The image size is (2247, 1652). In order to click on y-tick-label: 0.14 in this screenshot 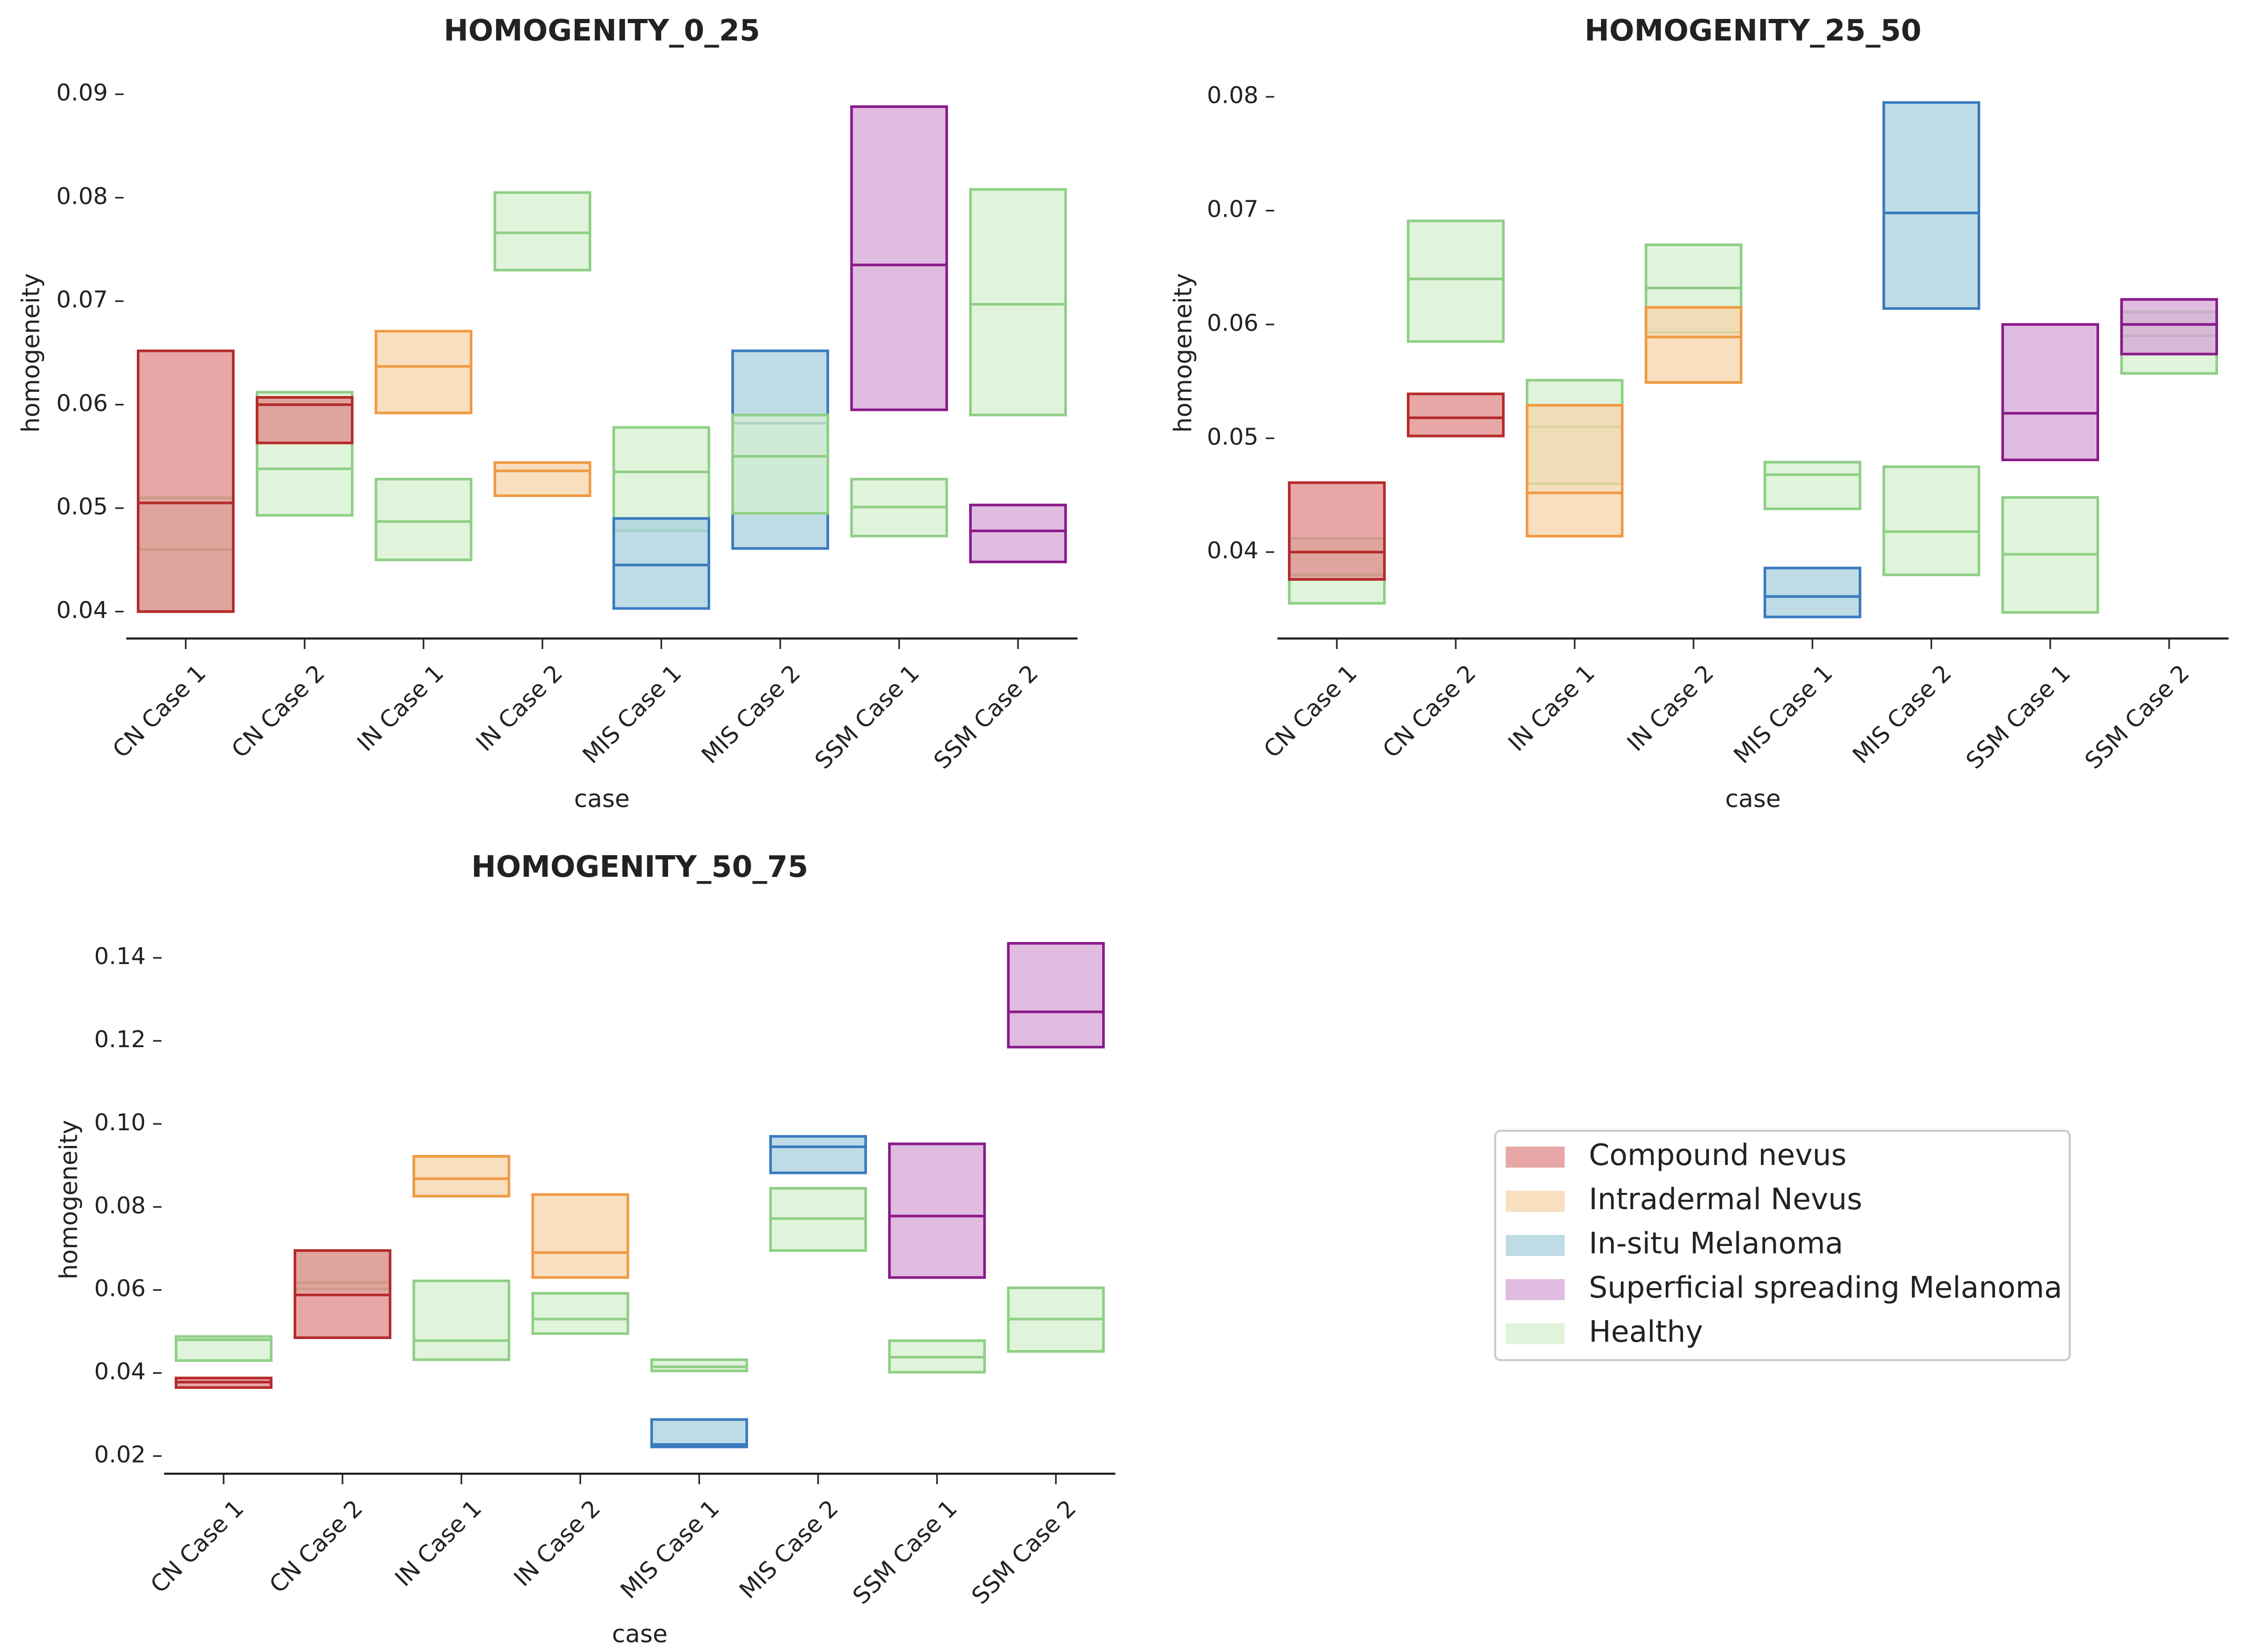, I will do `click(120, 956)`.